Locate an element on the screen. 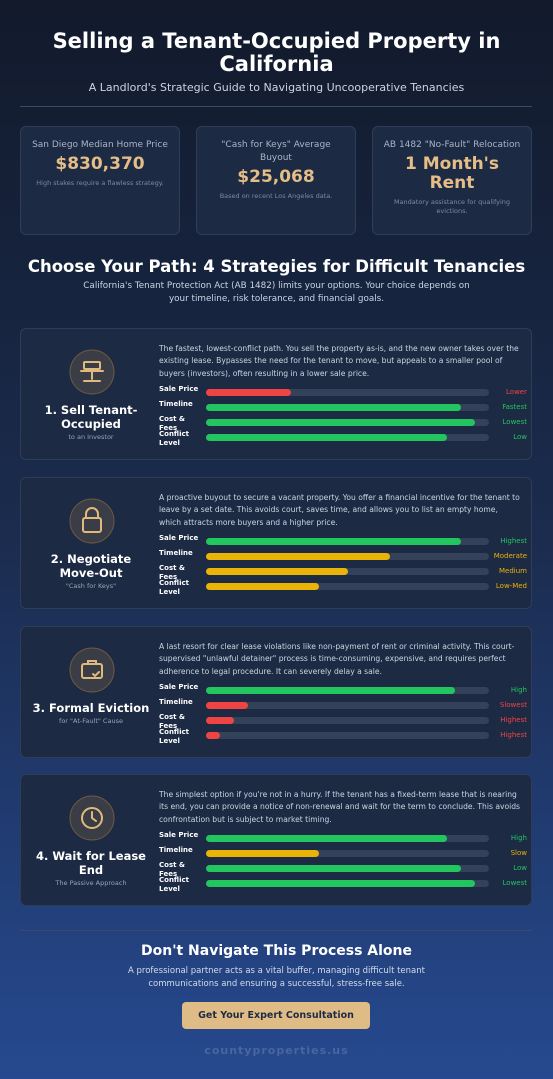  stat-value: 1 Month's Rent is located at coordinates (452, 173).